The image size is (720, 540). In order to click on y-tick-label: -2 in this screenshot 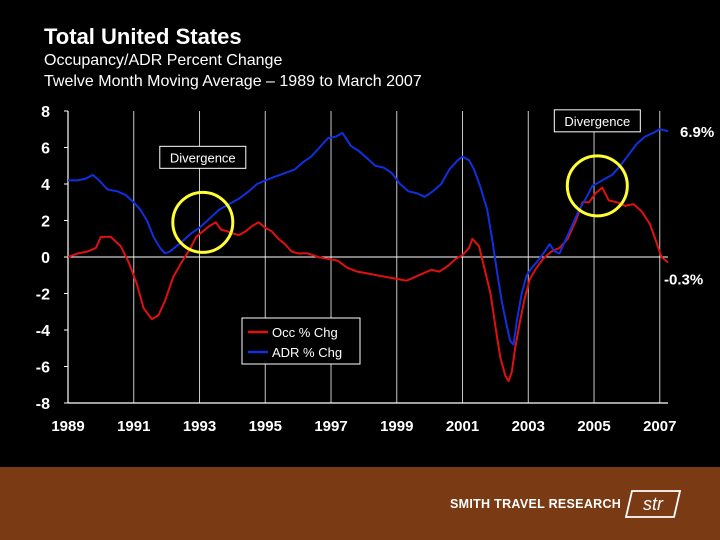, I will do `click(43, 295)`.